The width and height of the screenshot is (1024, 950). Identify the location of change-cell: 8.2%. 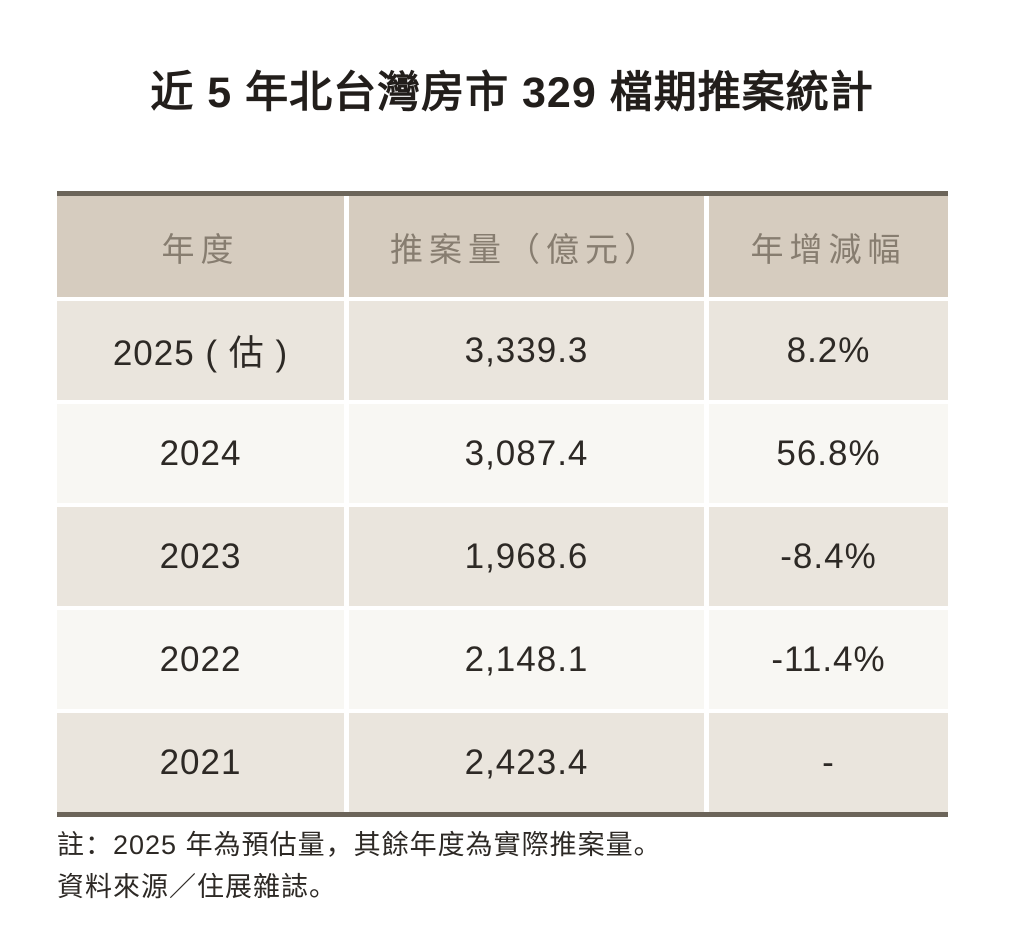
(828, 350).